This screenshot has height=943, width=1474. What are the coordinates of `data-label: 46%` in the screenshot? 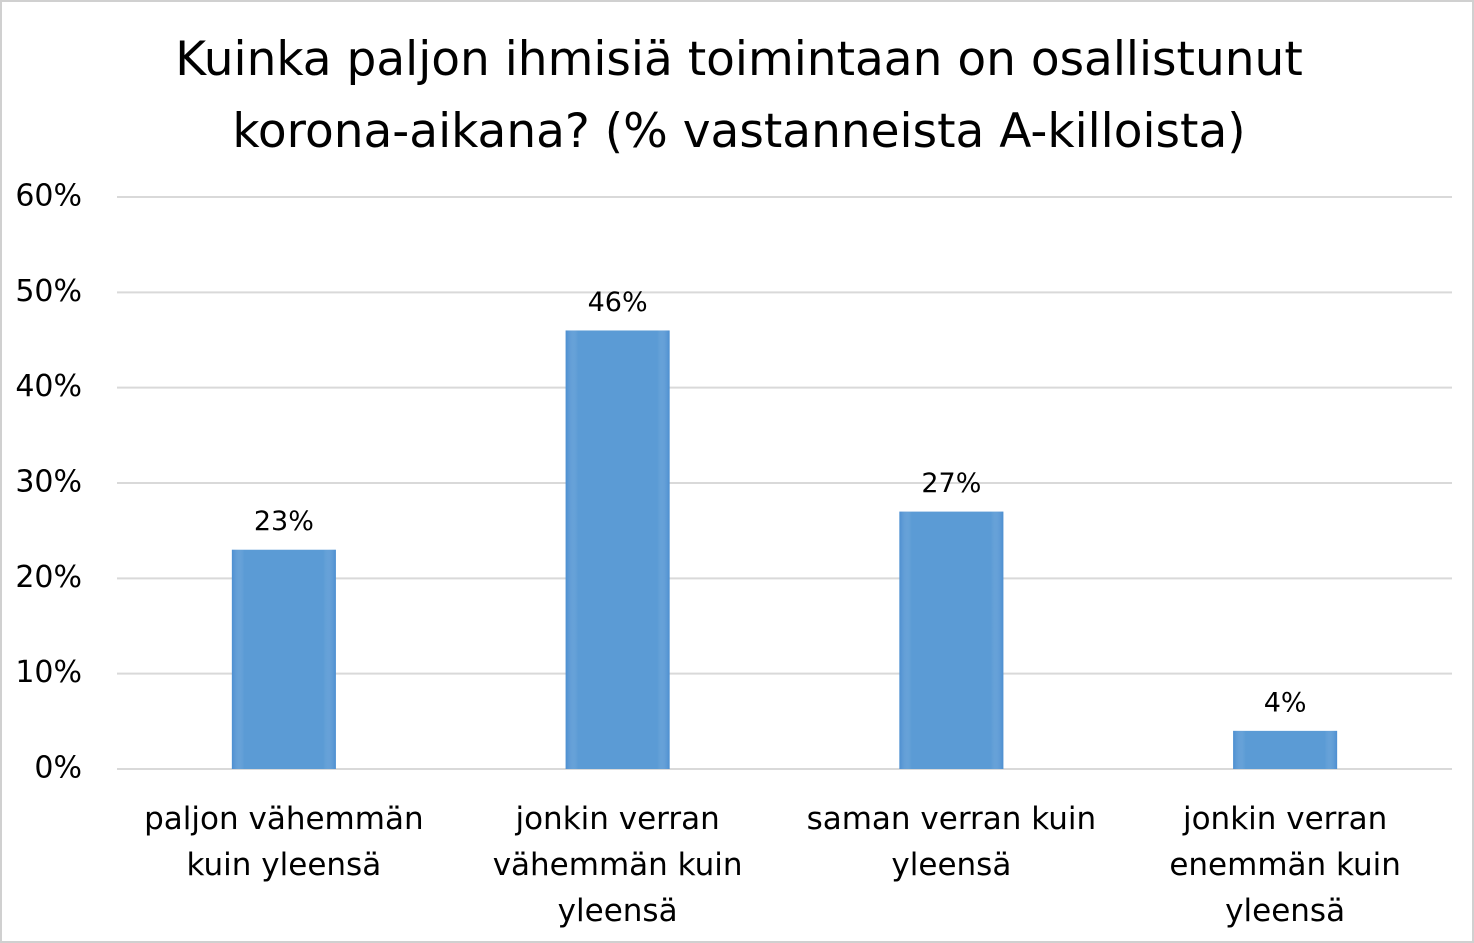 It's located at (618, 302).